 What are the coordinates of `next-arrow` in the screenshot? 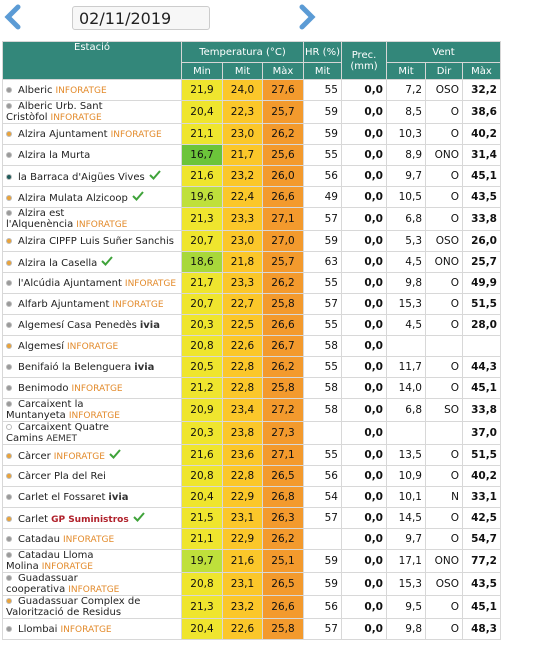 It's located at (307, 17).